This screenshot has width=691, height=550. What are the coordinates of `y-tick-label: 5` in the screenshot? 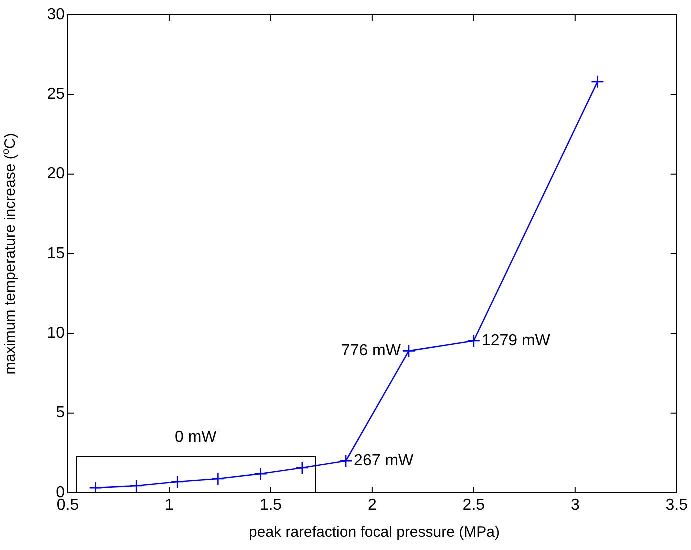 It's located at (61, 413).